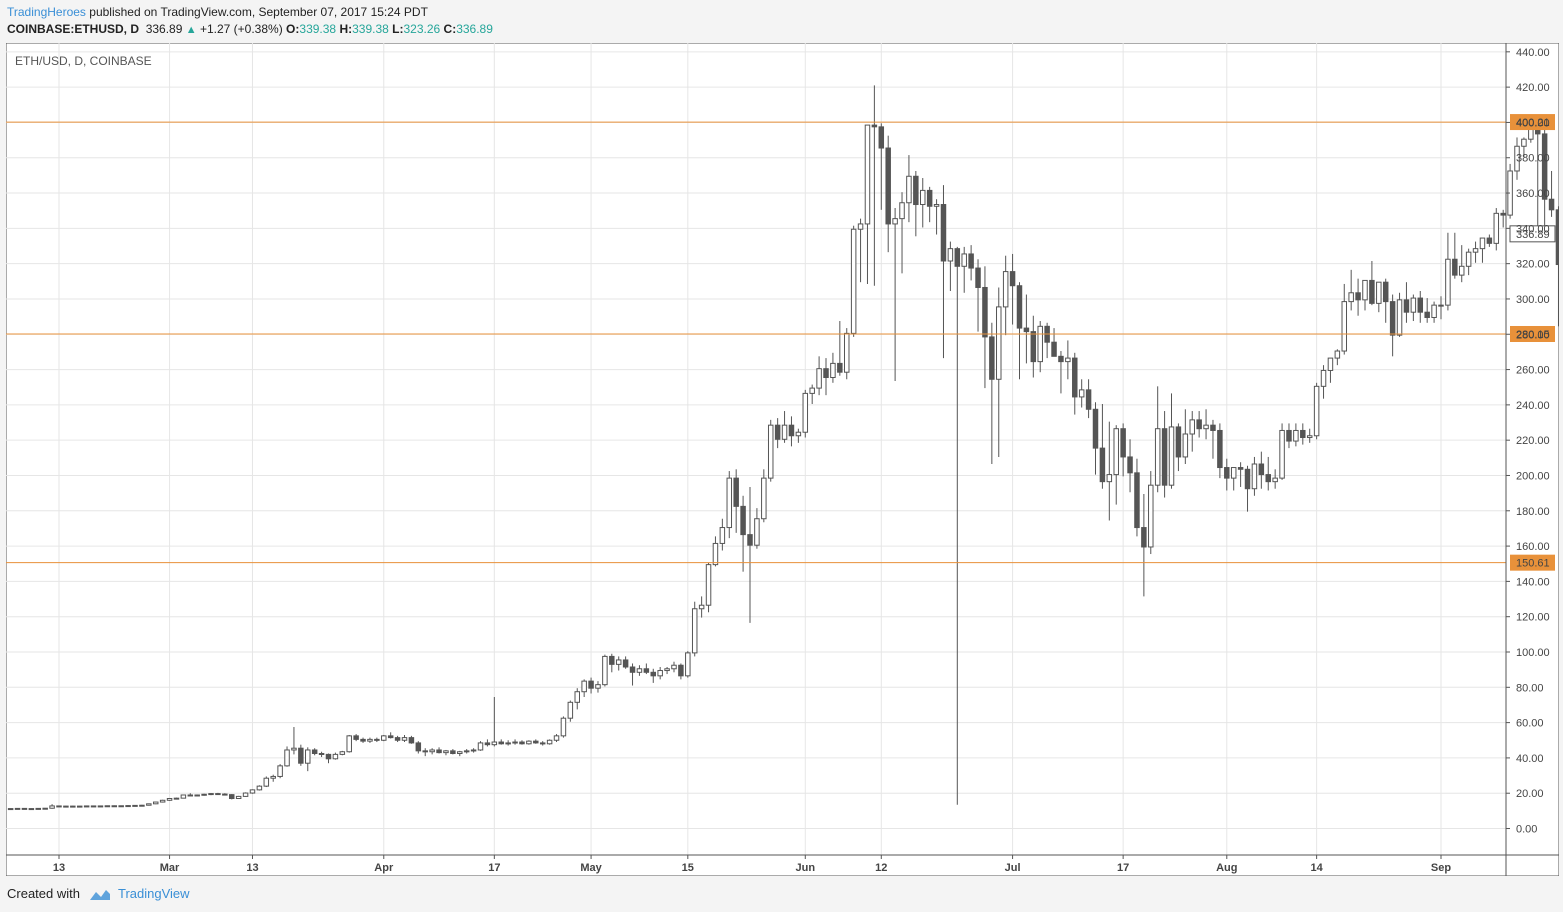  Describe the element at coordinates (1532, 234) in the screenshot. I see `last-price-tag` at that location.